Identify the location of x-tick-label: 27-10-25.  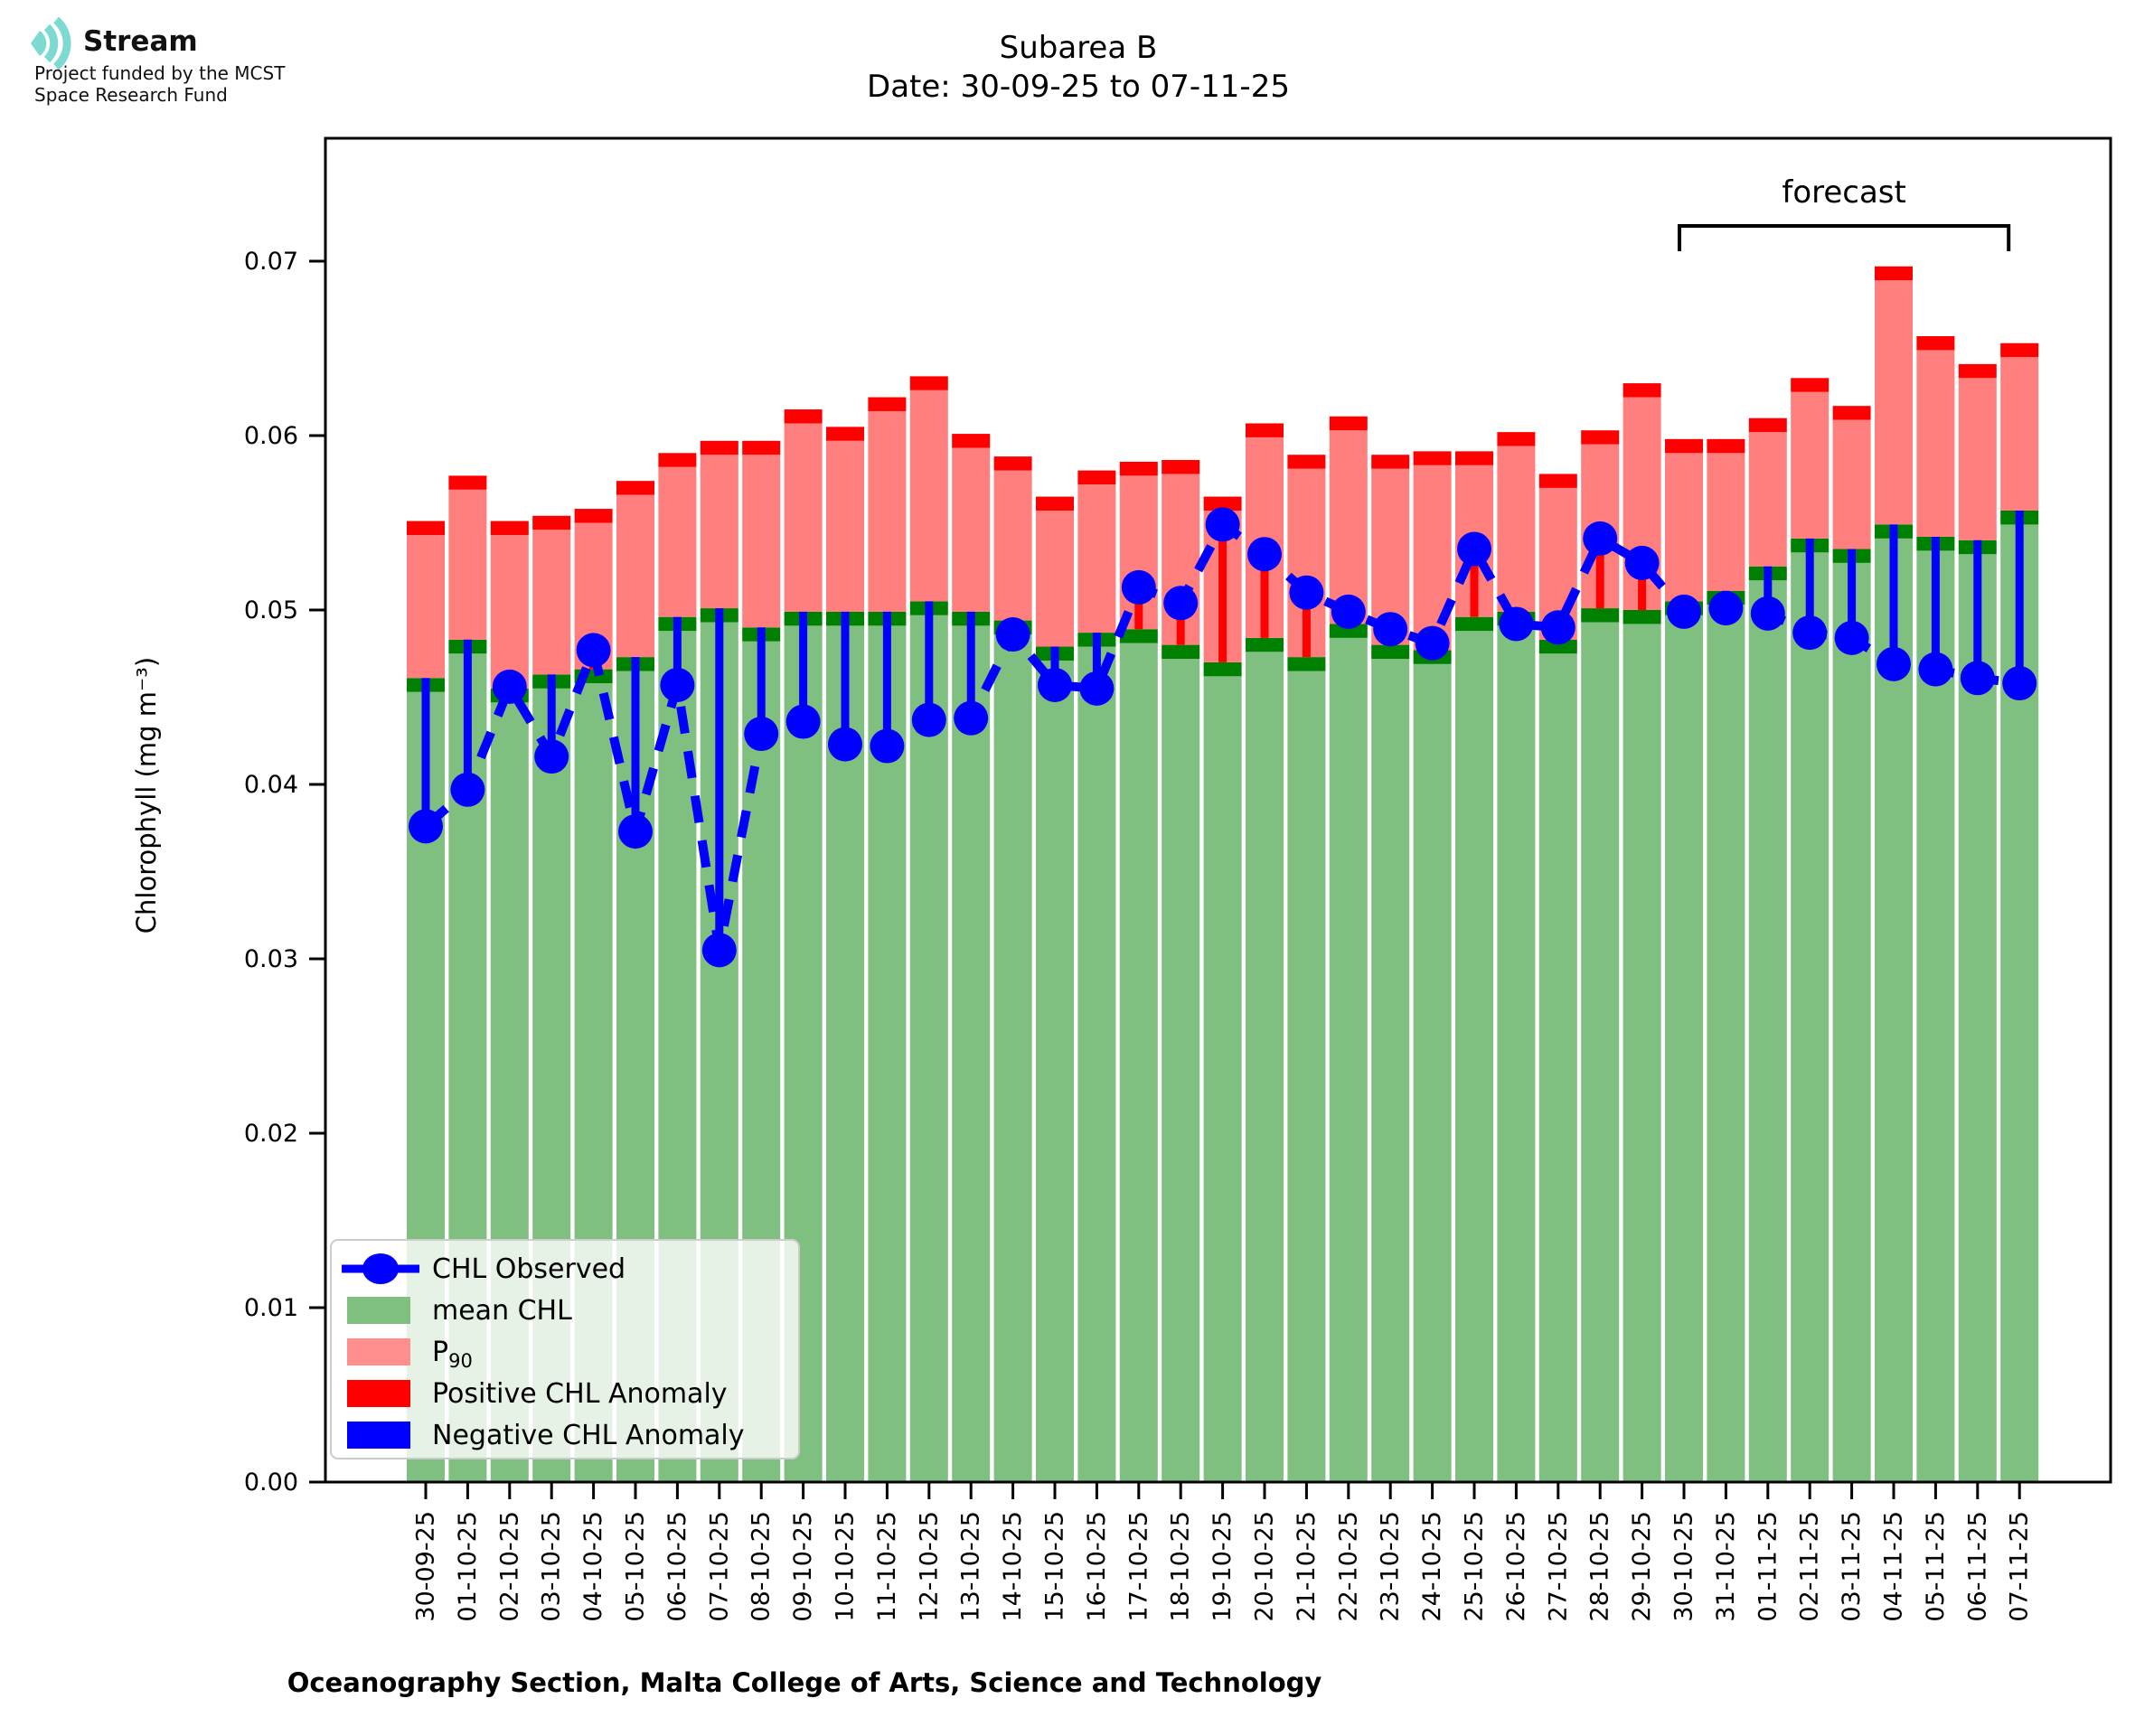
(1558, 1566).